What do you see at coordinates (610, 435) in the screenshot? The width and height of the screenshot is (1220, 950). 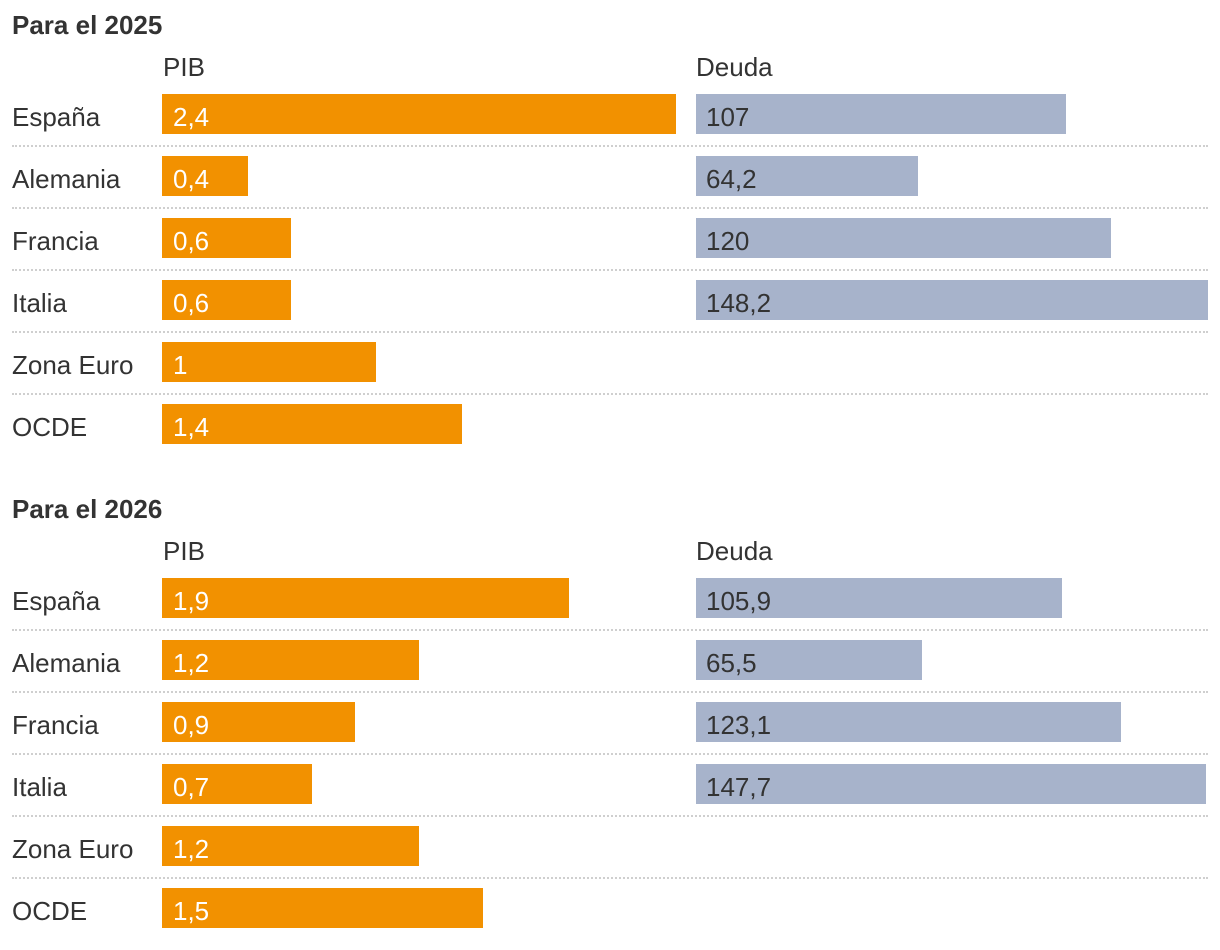 I see `chart-row: OCDE 1,4` at bounding box center [610, 435].